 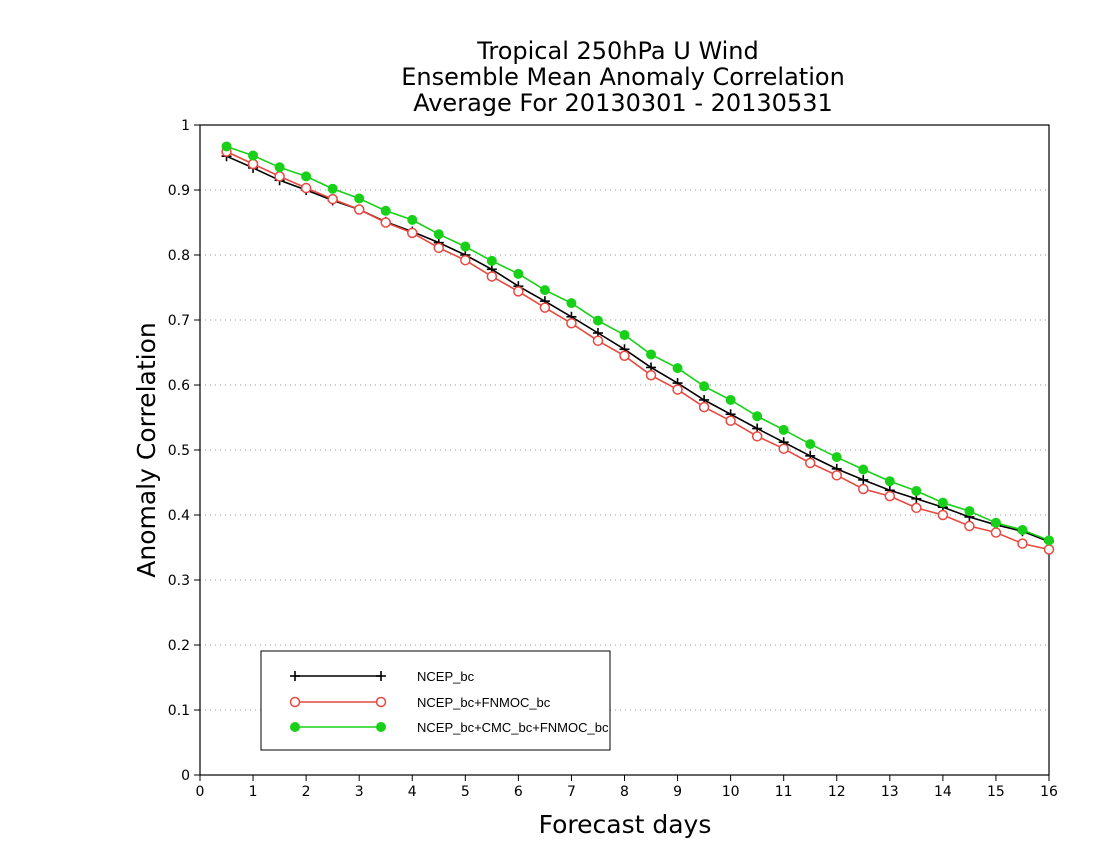 I want to click on x-tick-label: 14, so click(x=943, y=792).